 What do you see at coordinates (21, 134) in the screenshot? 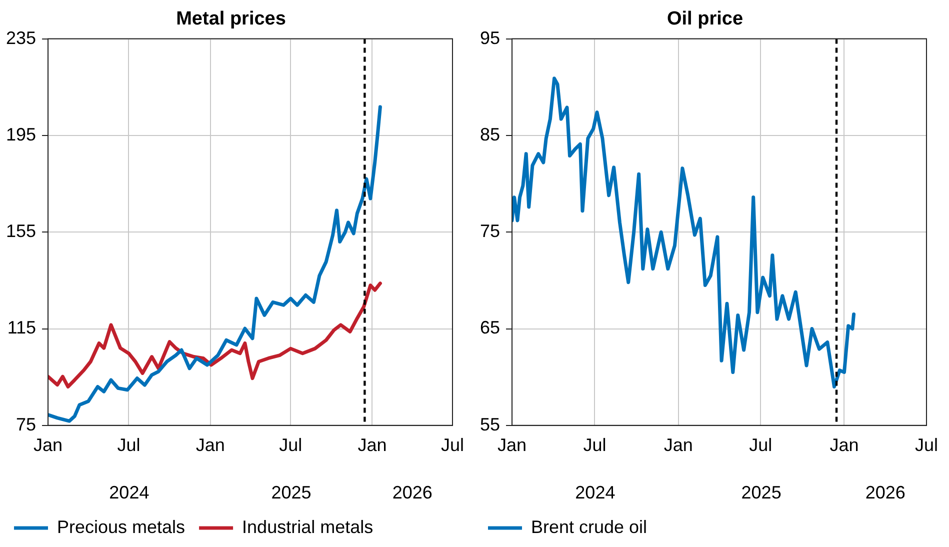
I see `y-tick-label: 195` at bounding box center [21, 134].